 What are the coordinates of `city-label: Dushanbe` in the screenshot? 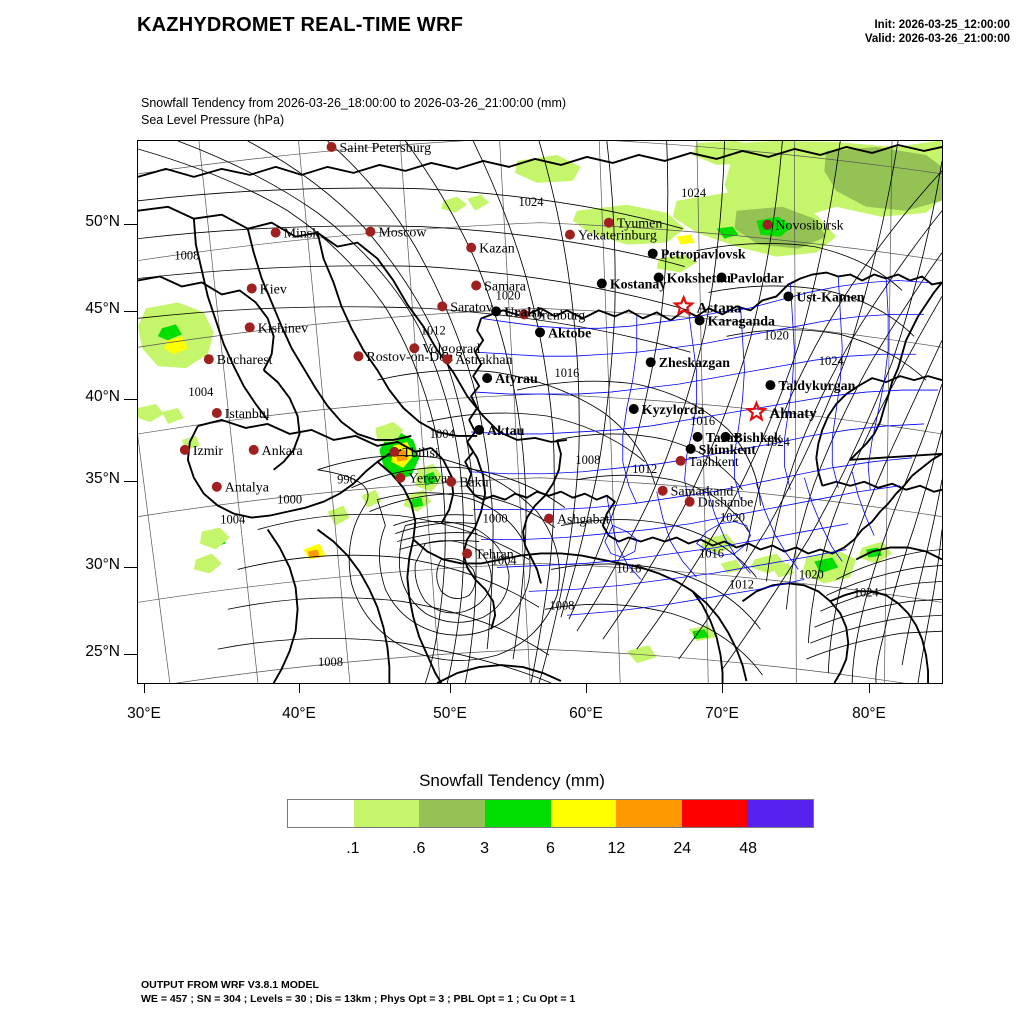 It's located at (726, 503).